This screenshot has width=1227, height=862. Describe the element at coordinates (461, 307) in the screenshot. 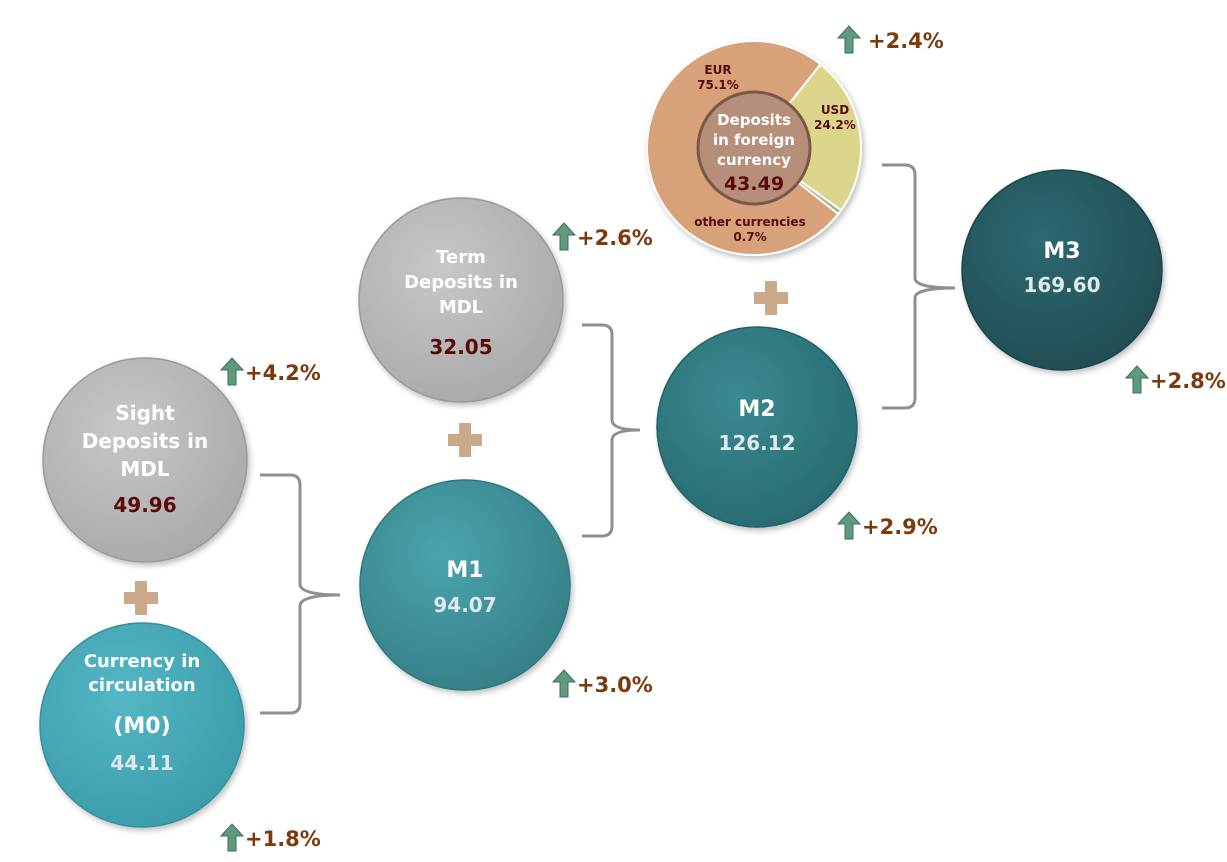

I see `term-label-3: MDL` at that location.